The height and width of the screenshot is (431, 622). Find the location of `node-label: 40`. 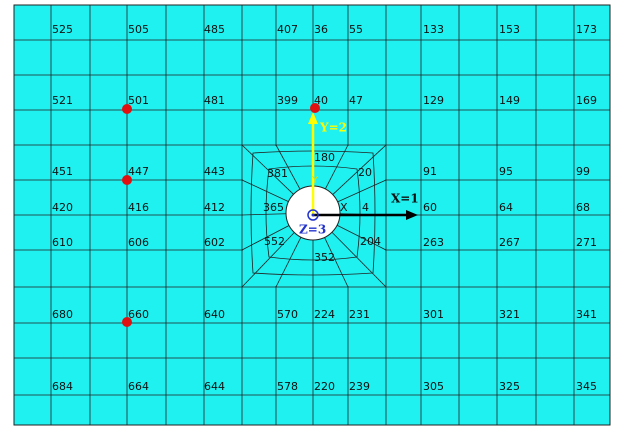

node-label: 40 is located at coordinates (321, 100).